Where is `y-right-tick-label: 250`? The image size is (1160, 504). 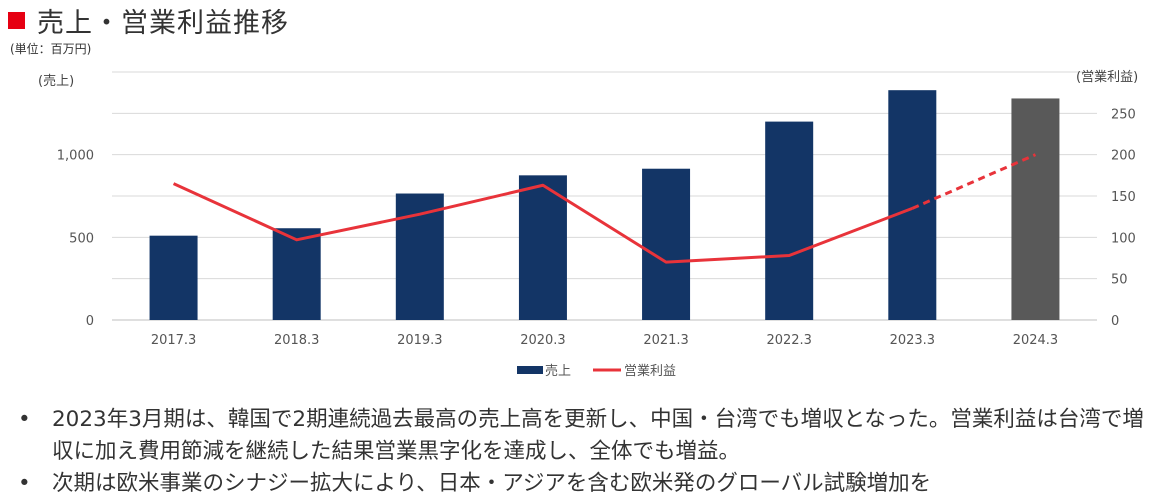
y-right-tick-label: 250 is located at coordinates (1123, 114).